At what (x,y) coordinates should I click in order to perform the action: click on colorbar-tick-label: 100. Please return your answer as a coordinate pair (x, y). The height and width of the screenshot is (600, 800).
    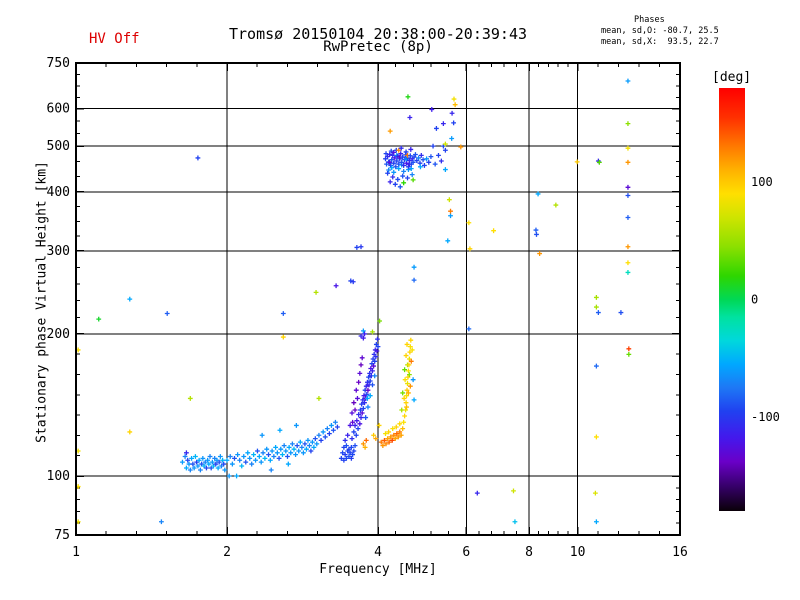
    Looking at the image, I should click on (762, 182).